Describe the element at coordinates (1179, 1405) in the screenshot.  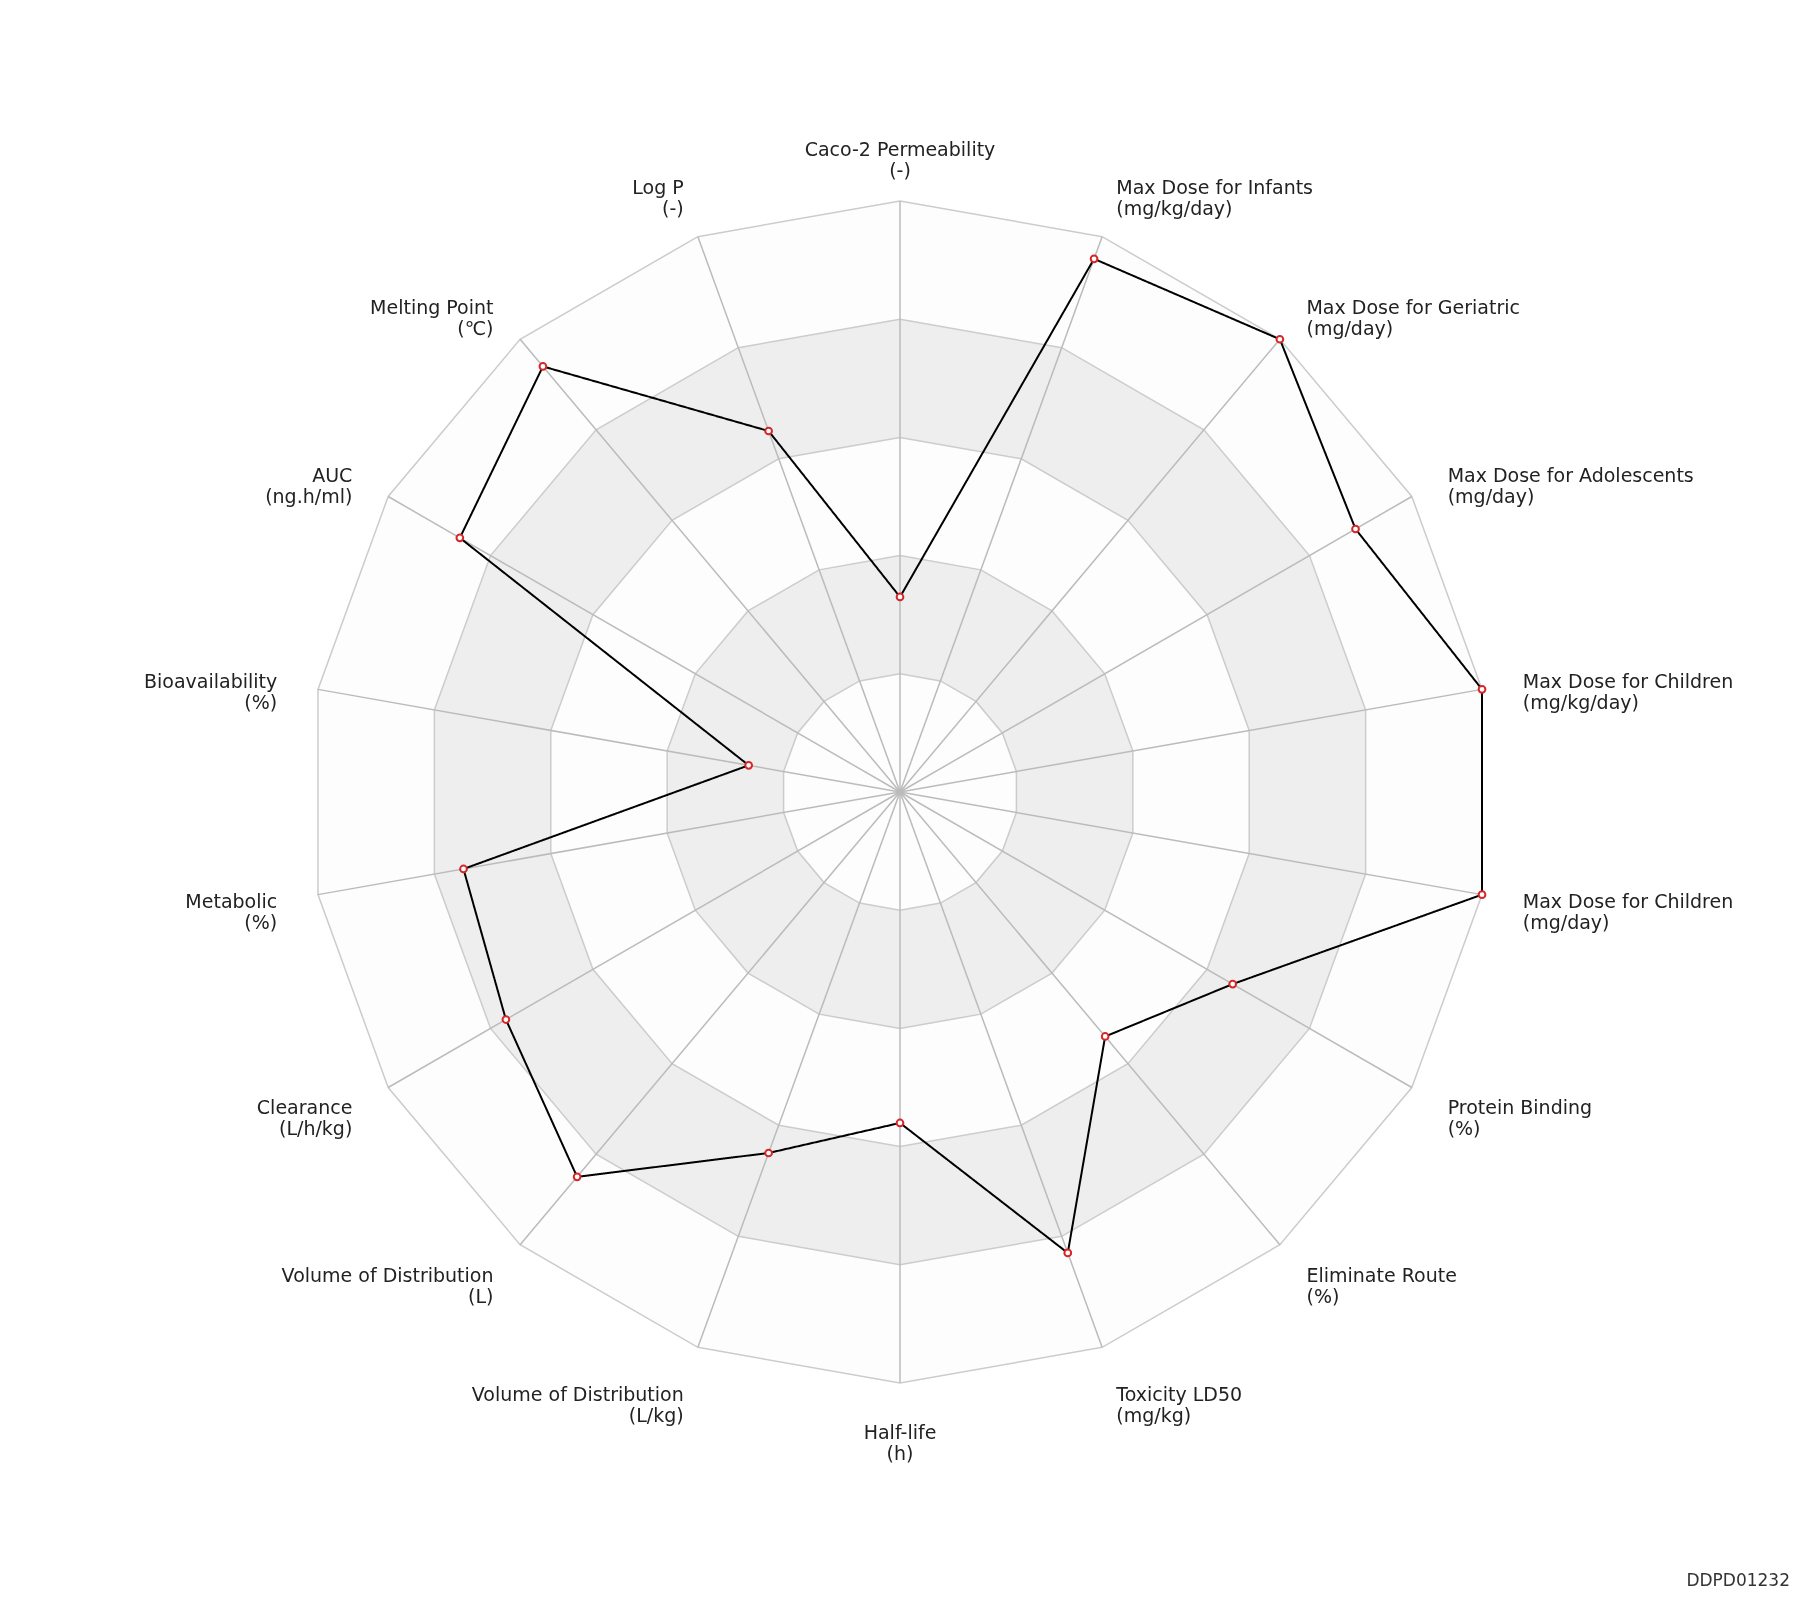
I see `spoke-label: Toxicity LD50 (mg/kg)` at that location.